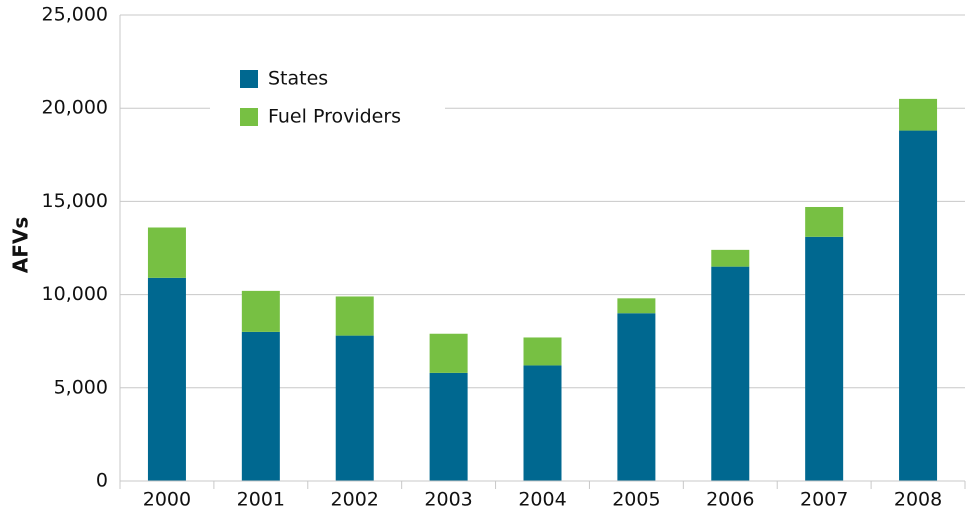 This screenshot has width=974, height=516. I want to click on y-tick-label: 25,000, so click(75, 15).